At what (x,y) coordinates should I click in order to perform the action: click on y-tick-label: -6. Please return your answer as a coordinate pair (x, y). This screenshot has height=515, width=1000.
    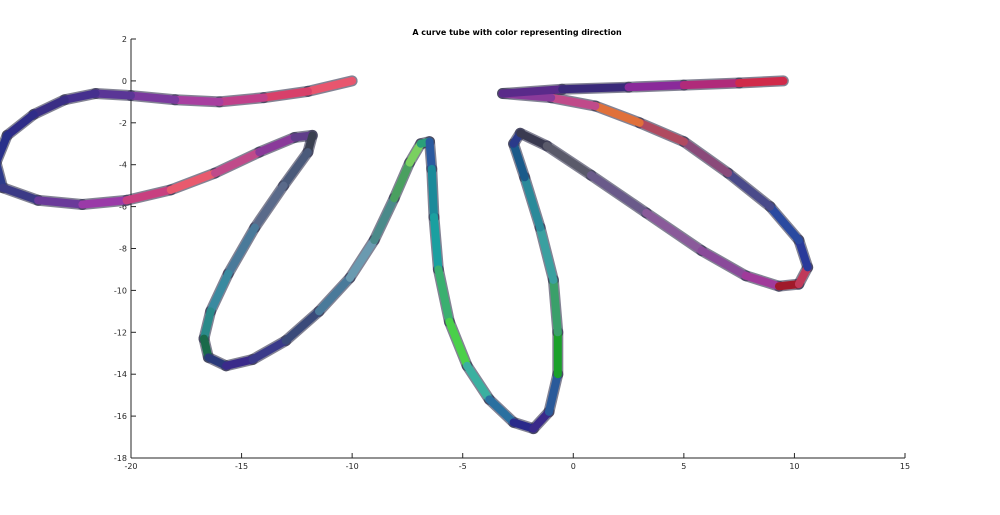
    Looking at the image, I should click on (123, 207).